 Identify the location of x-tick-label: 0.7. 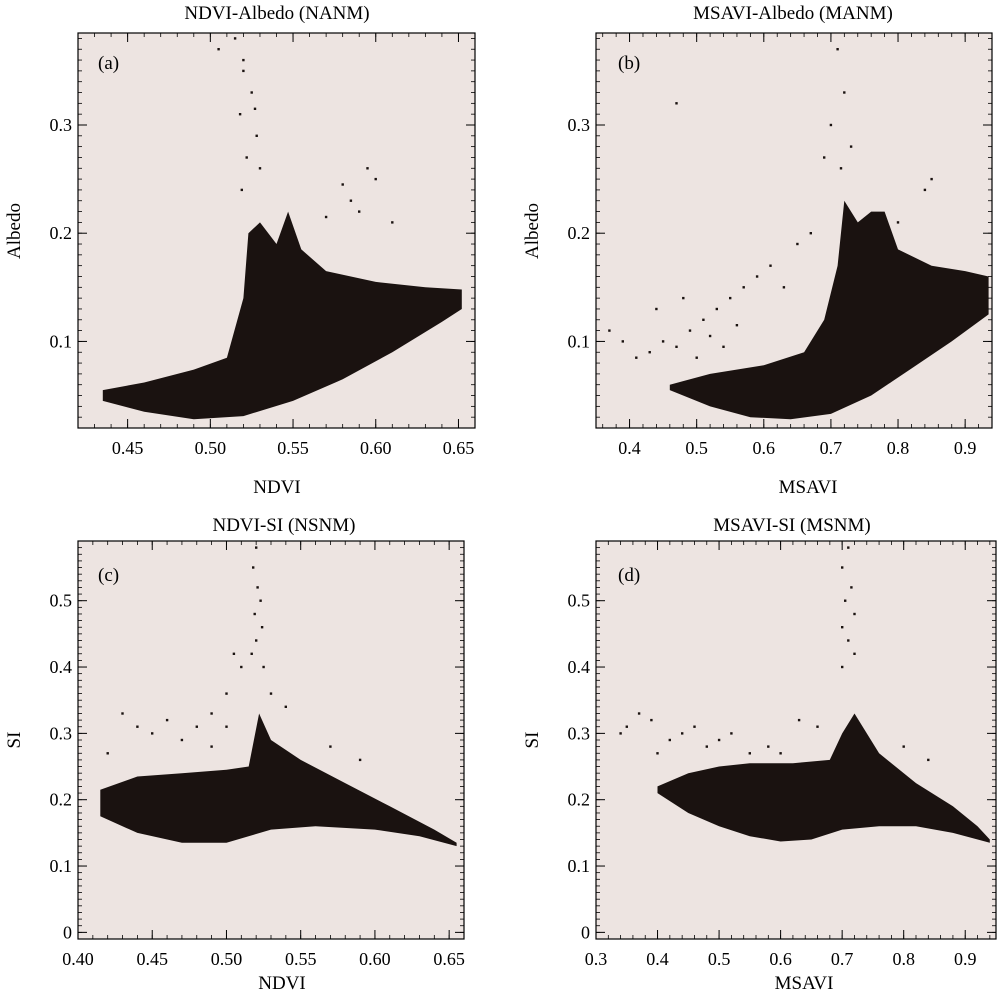
(831, 448).